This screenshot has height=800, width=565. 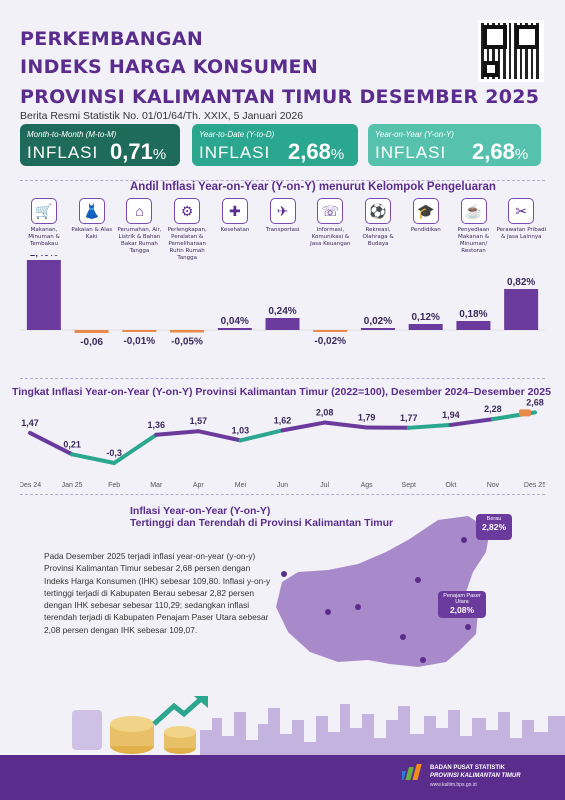 What do you see at coordinates (473, 240) in the screenshot?
I see `category-name: Penyediaan Makanan & Minuman/ Restoran` at bounding box center [473, 240].